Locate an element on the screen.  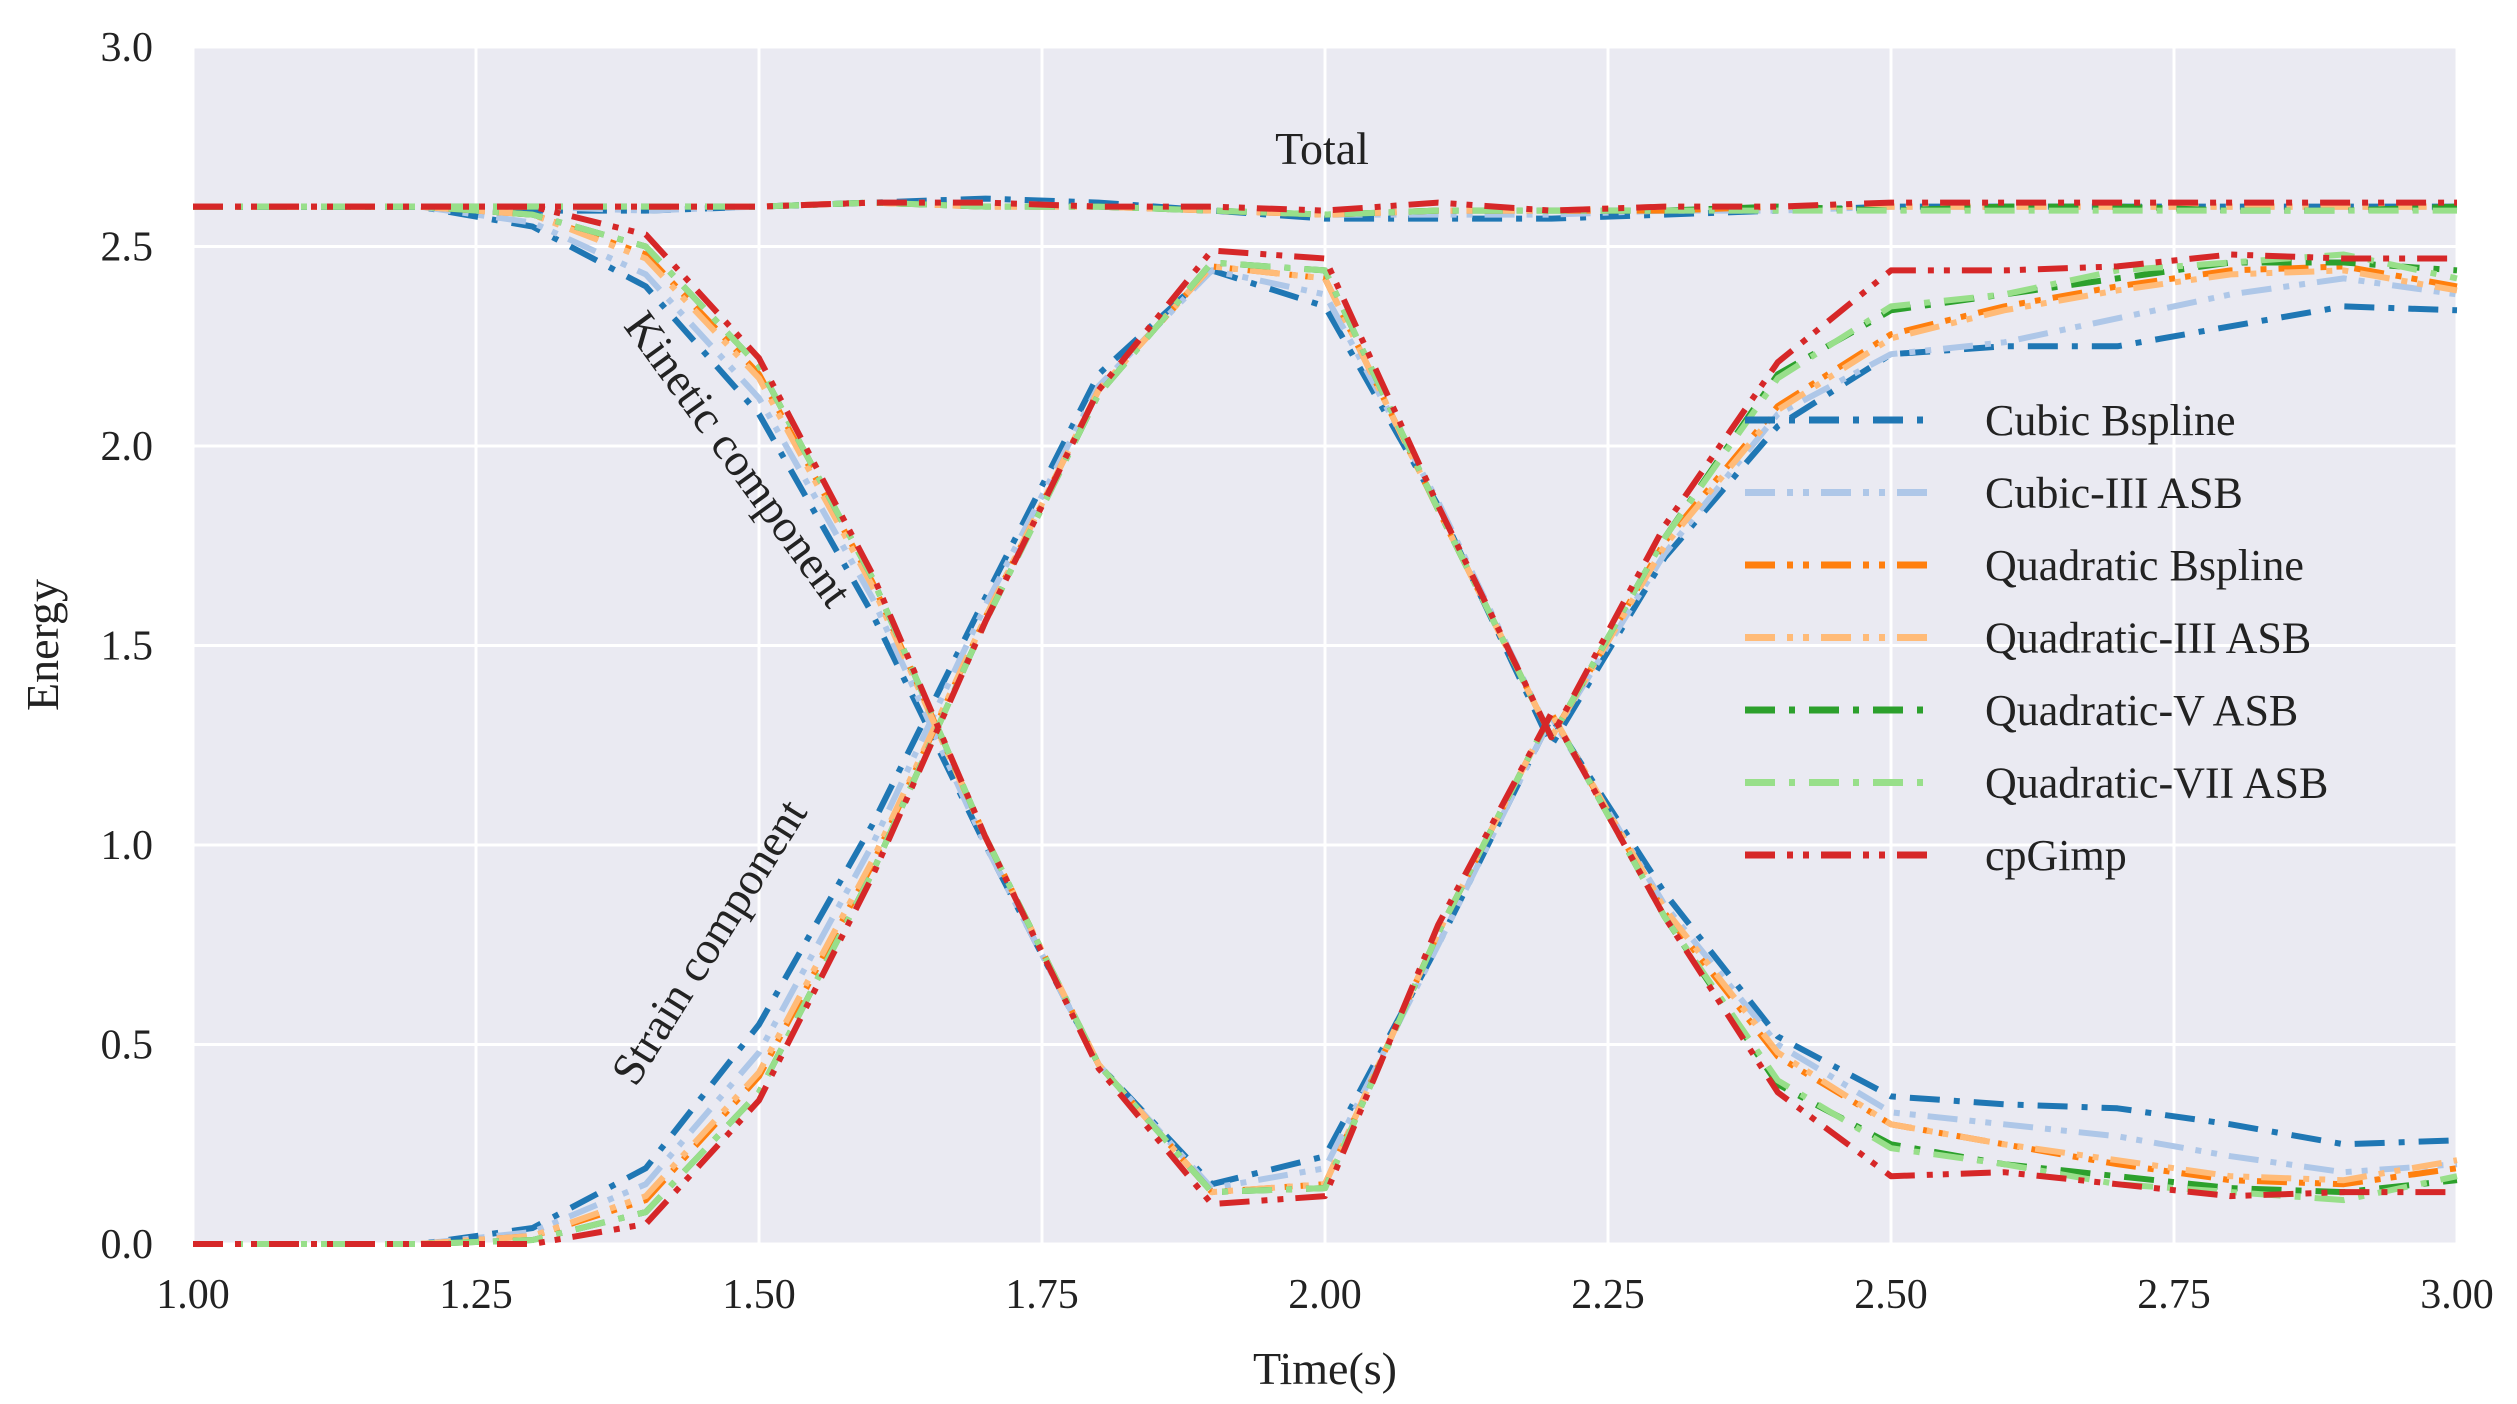
annotation-total: Total is located at coordinates (1322, 148).